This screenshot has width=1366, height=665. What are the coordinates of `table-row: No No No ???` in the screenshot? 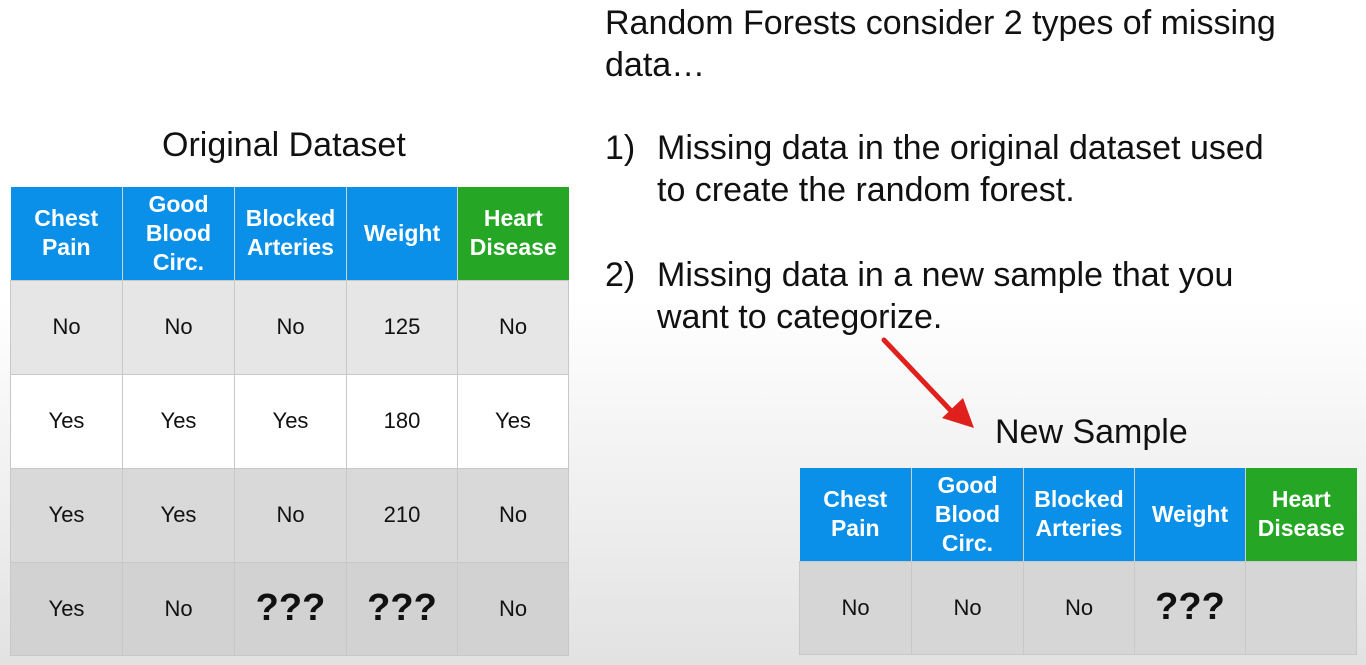 It's located at (1078, 607).